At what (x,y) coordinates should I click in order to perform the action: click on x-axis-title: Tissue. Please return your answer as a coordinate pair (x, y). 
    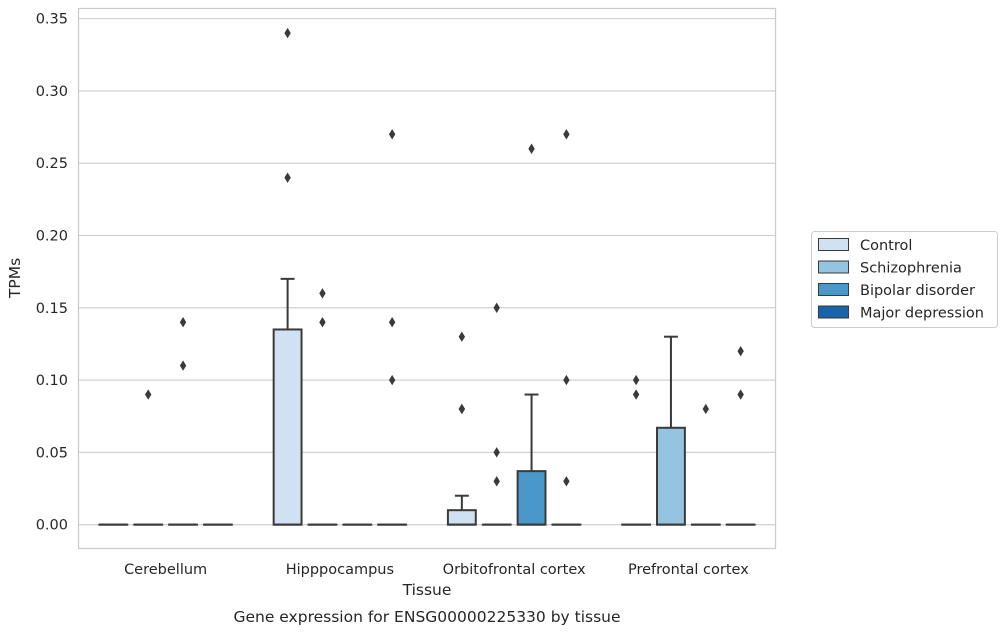
    Looking at the image, I should click on (427, 590).